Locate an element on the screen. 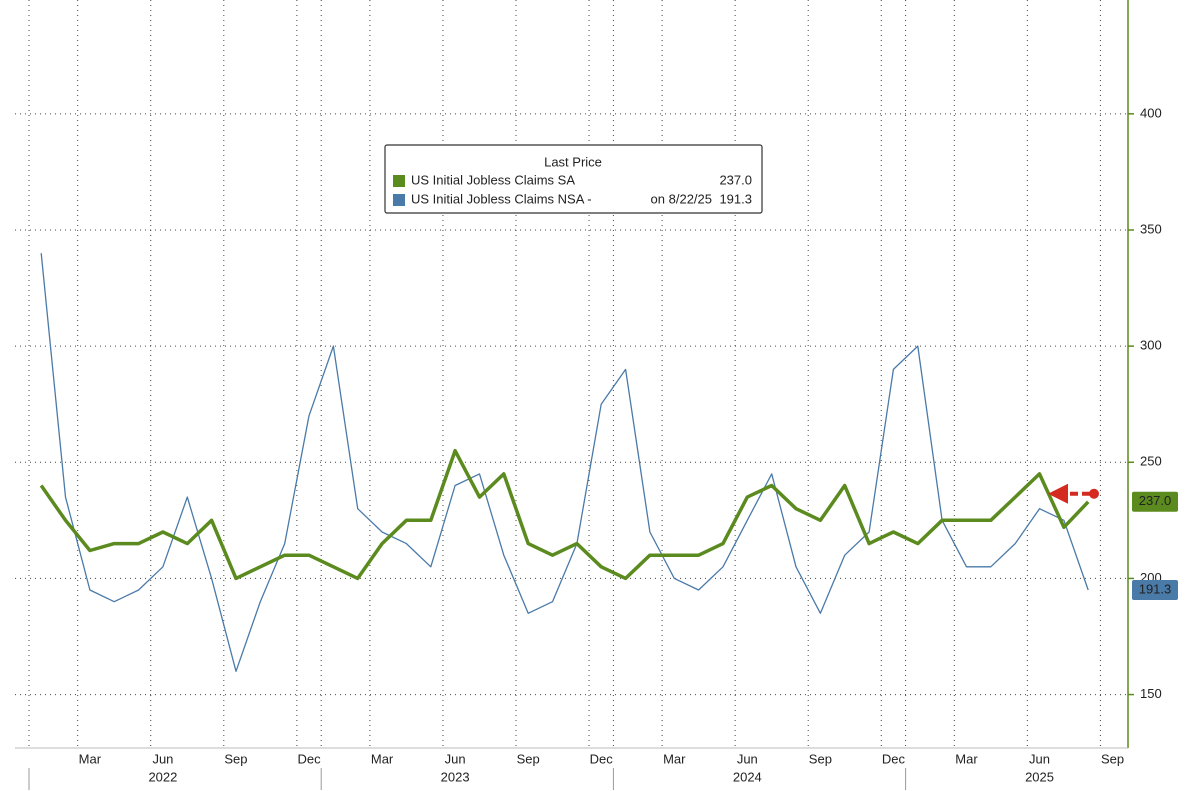 This screenshot has width=1200, height=791. y-tick-label: 150 is located at coordinates (1151, 693).